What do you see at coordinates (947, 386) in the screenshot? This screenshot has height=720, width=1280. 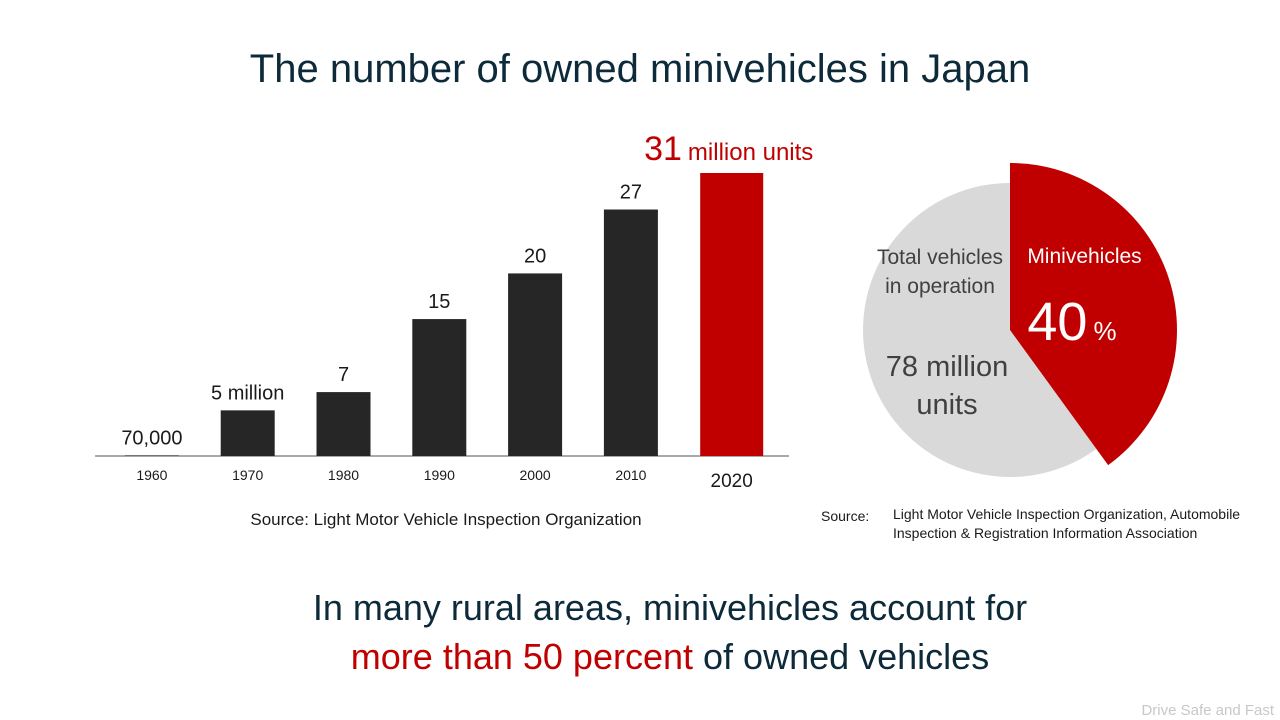 I see `pie-annotation: 78 million units` at bounding box center [947, 386].